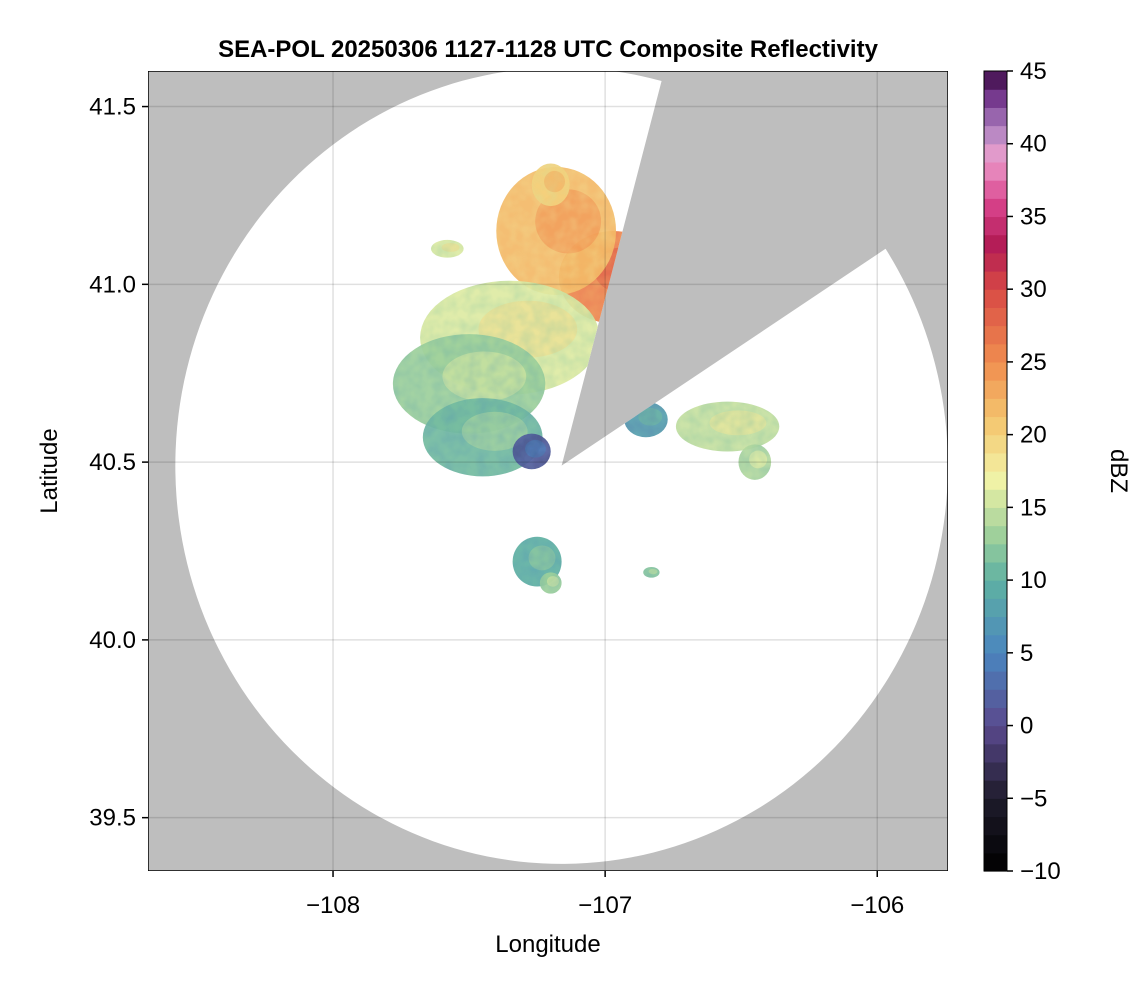 The height and width of the screenshot is (990, 1146). What do you see at coordinates (1033, 71) in the screenshot?
I see `colorbar-tick-label: 45` at bounding box center [1033, 71].